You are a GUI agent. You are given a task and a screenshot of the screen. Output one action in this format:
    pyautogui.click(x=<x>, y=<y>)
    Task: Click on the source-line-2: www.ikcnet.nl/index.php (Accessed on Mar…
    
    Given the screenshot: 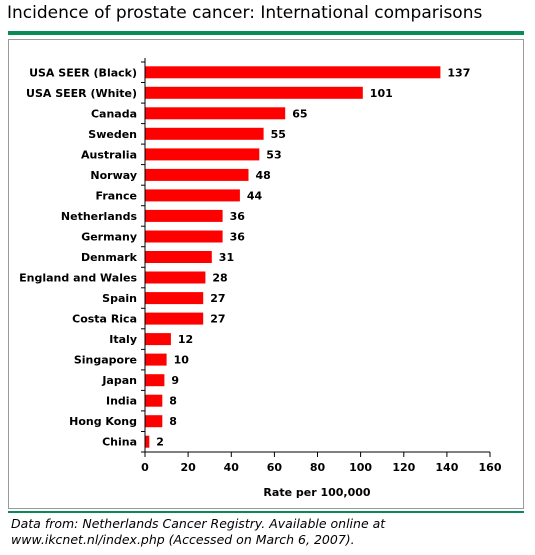 What is the action you would take?
    pyautogui.click(x=183, y=539)
    